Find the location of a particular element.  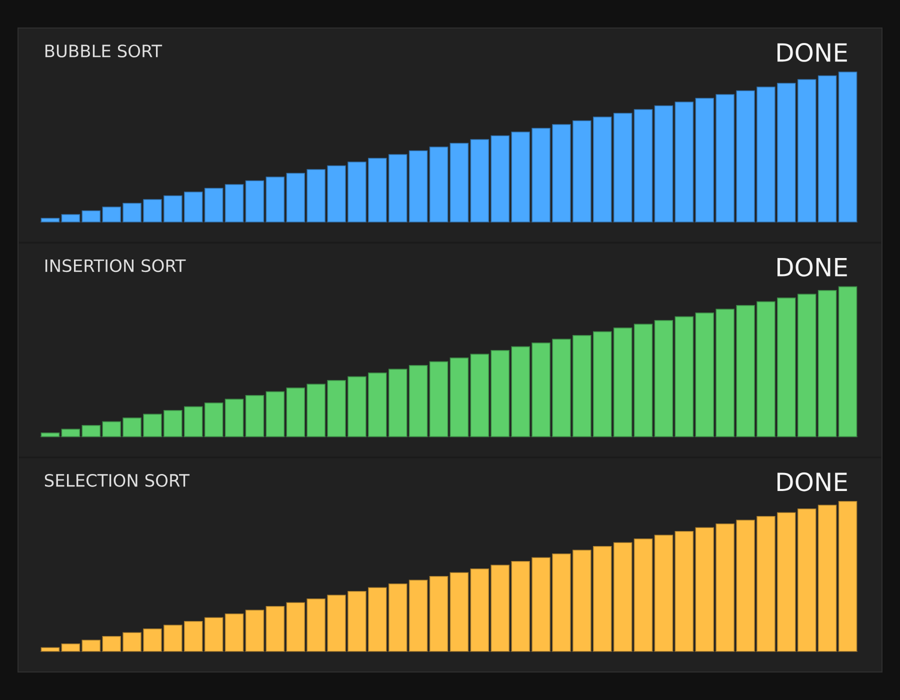

chart-title: SELECTION SORT is located at coordinates (117, 480).